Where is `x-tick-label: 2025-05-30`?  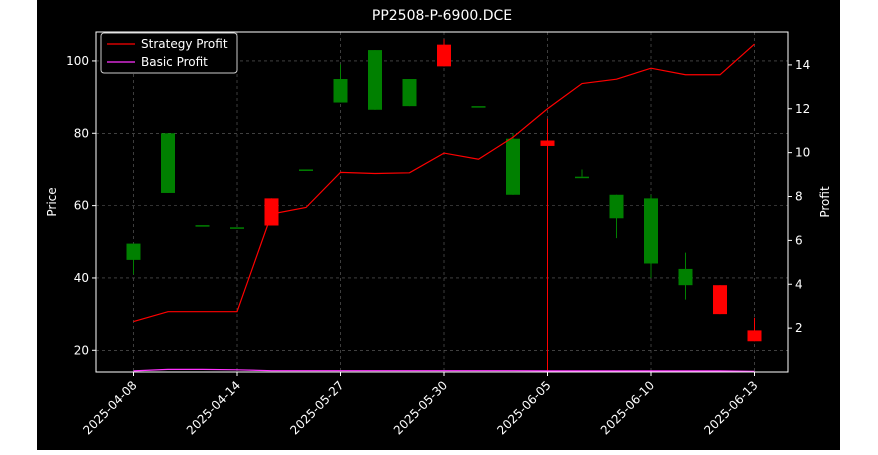
x-tick-label: 2025-05-30 is located at coordinates (420, 407).